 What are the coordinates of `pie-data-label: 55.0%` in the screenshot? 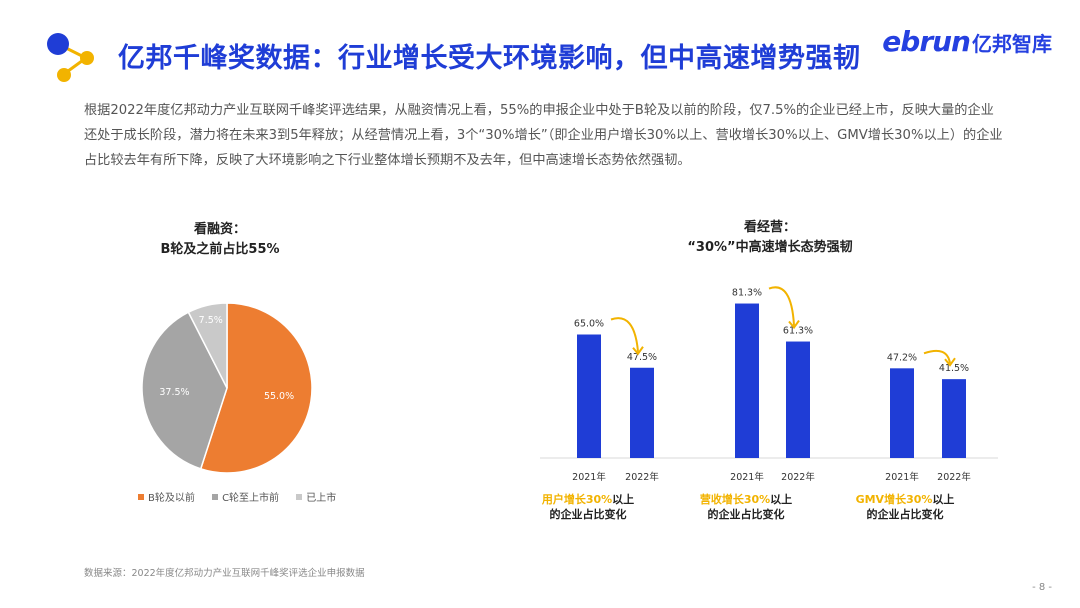 It's located at (279, 396).